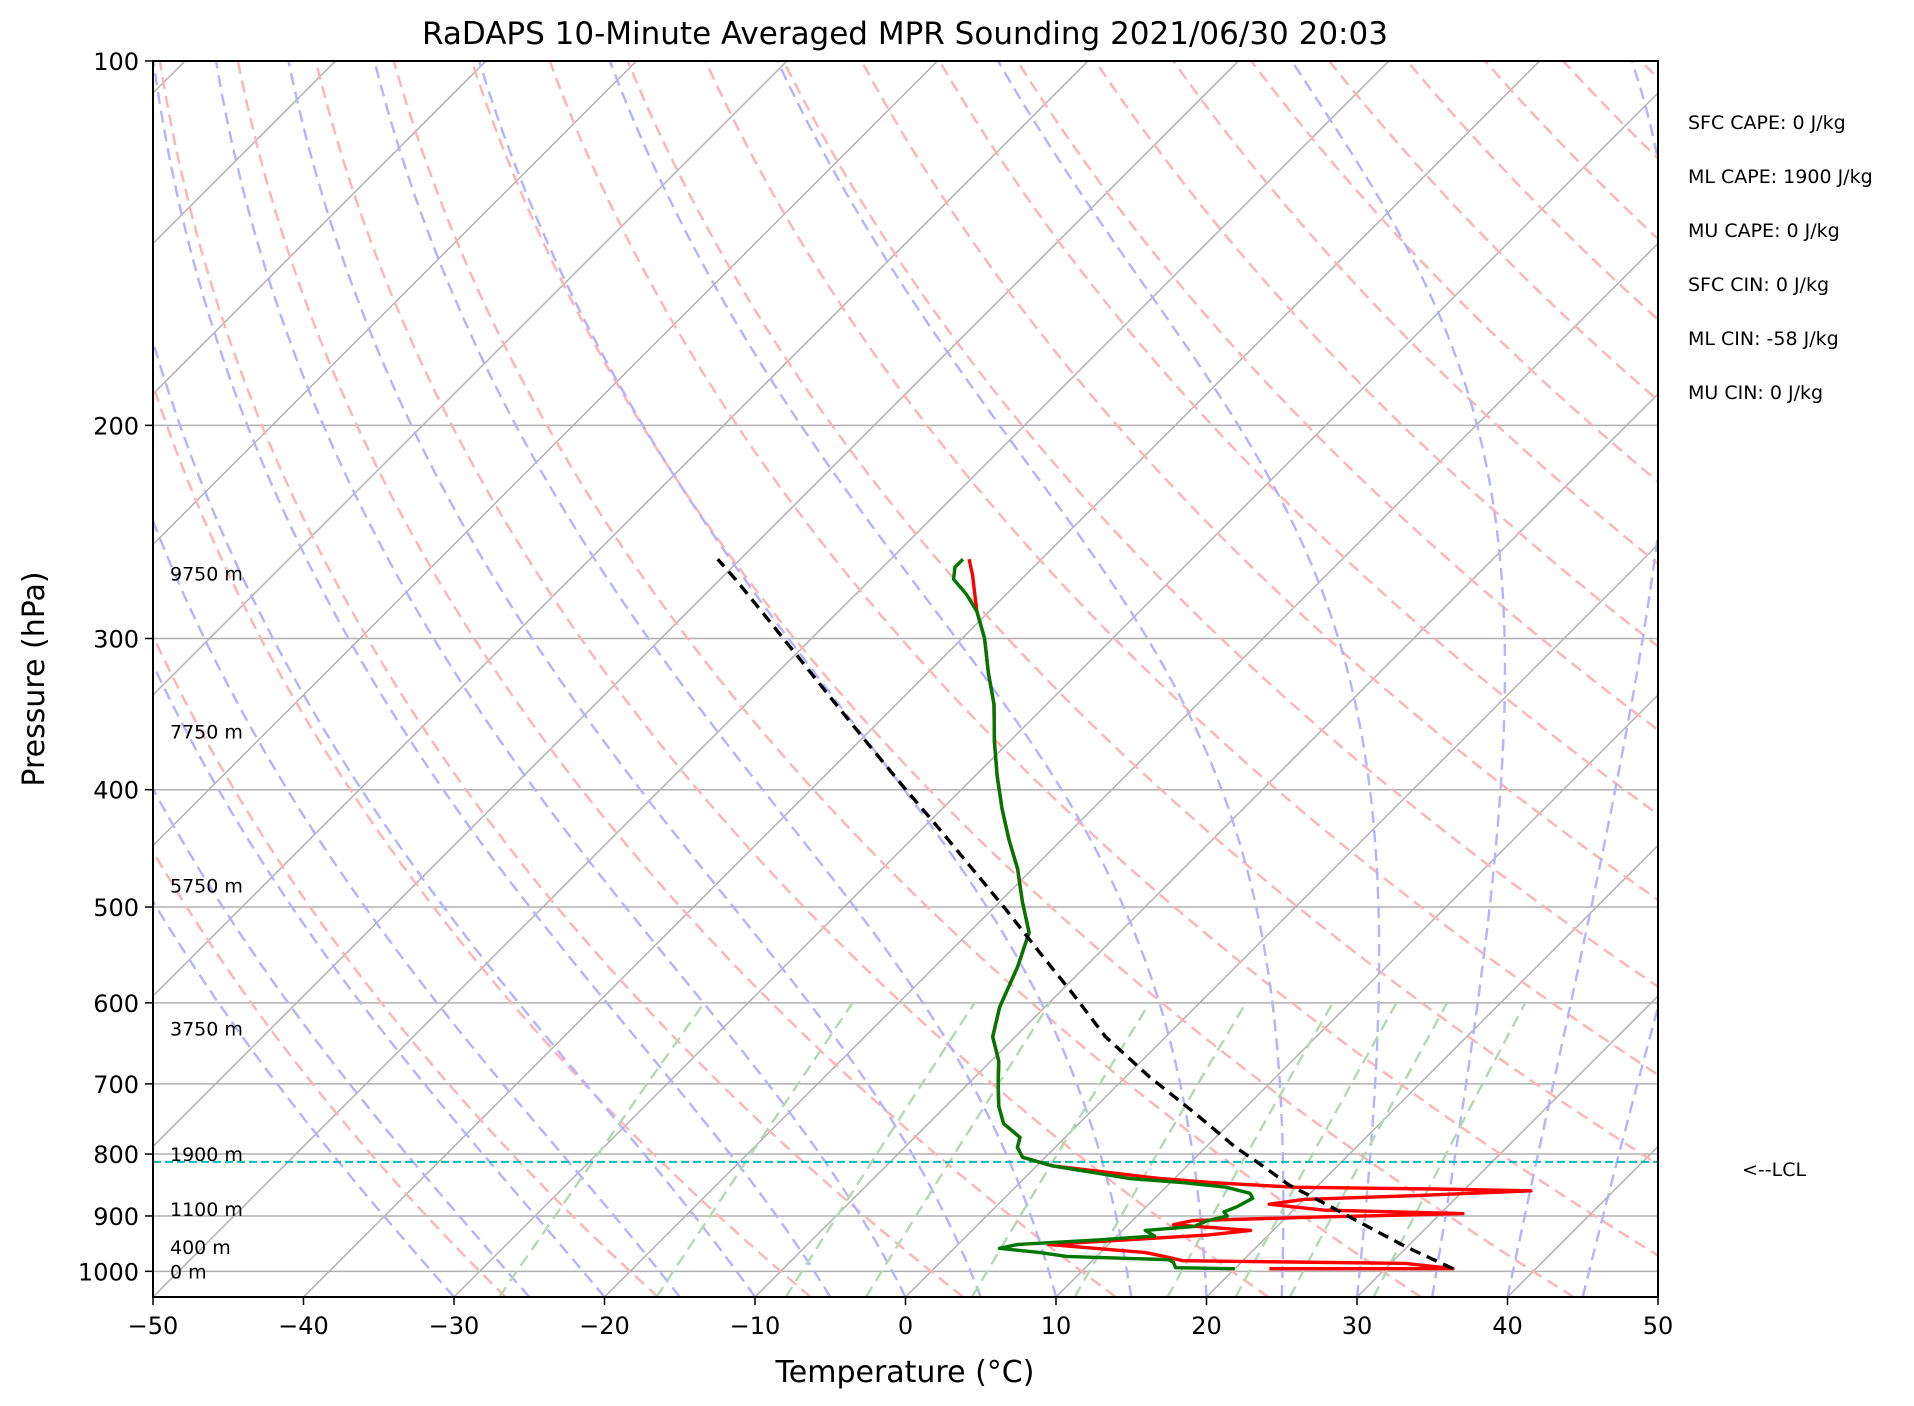  Describe the element at coordinates (1056, 1326) in the screenshot. I see `x-tick-label: 10` at that location.